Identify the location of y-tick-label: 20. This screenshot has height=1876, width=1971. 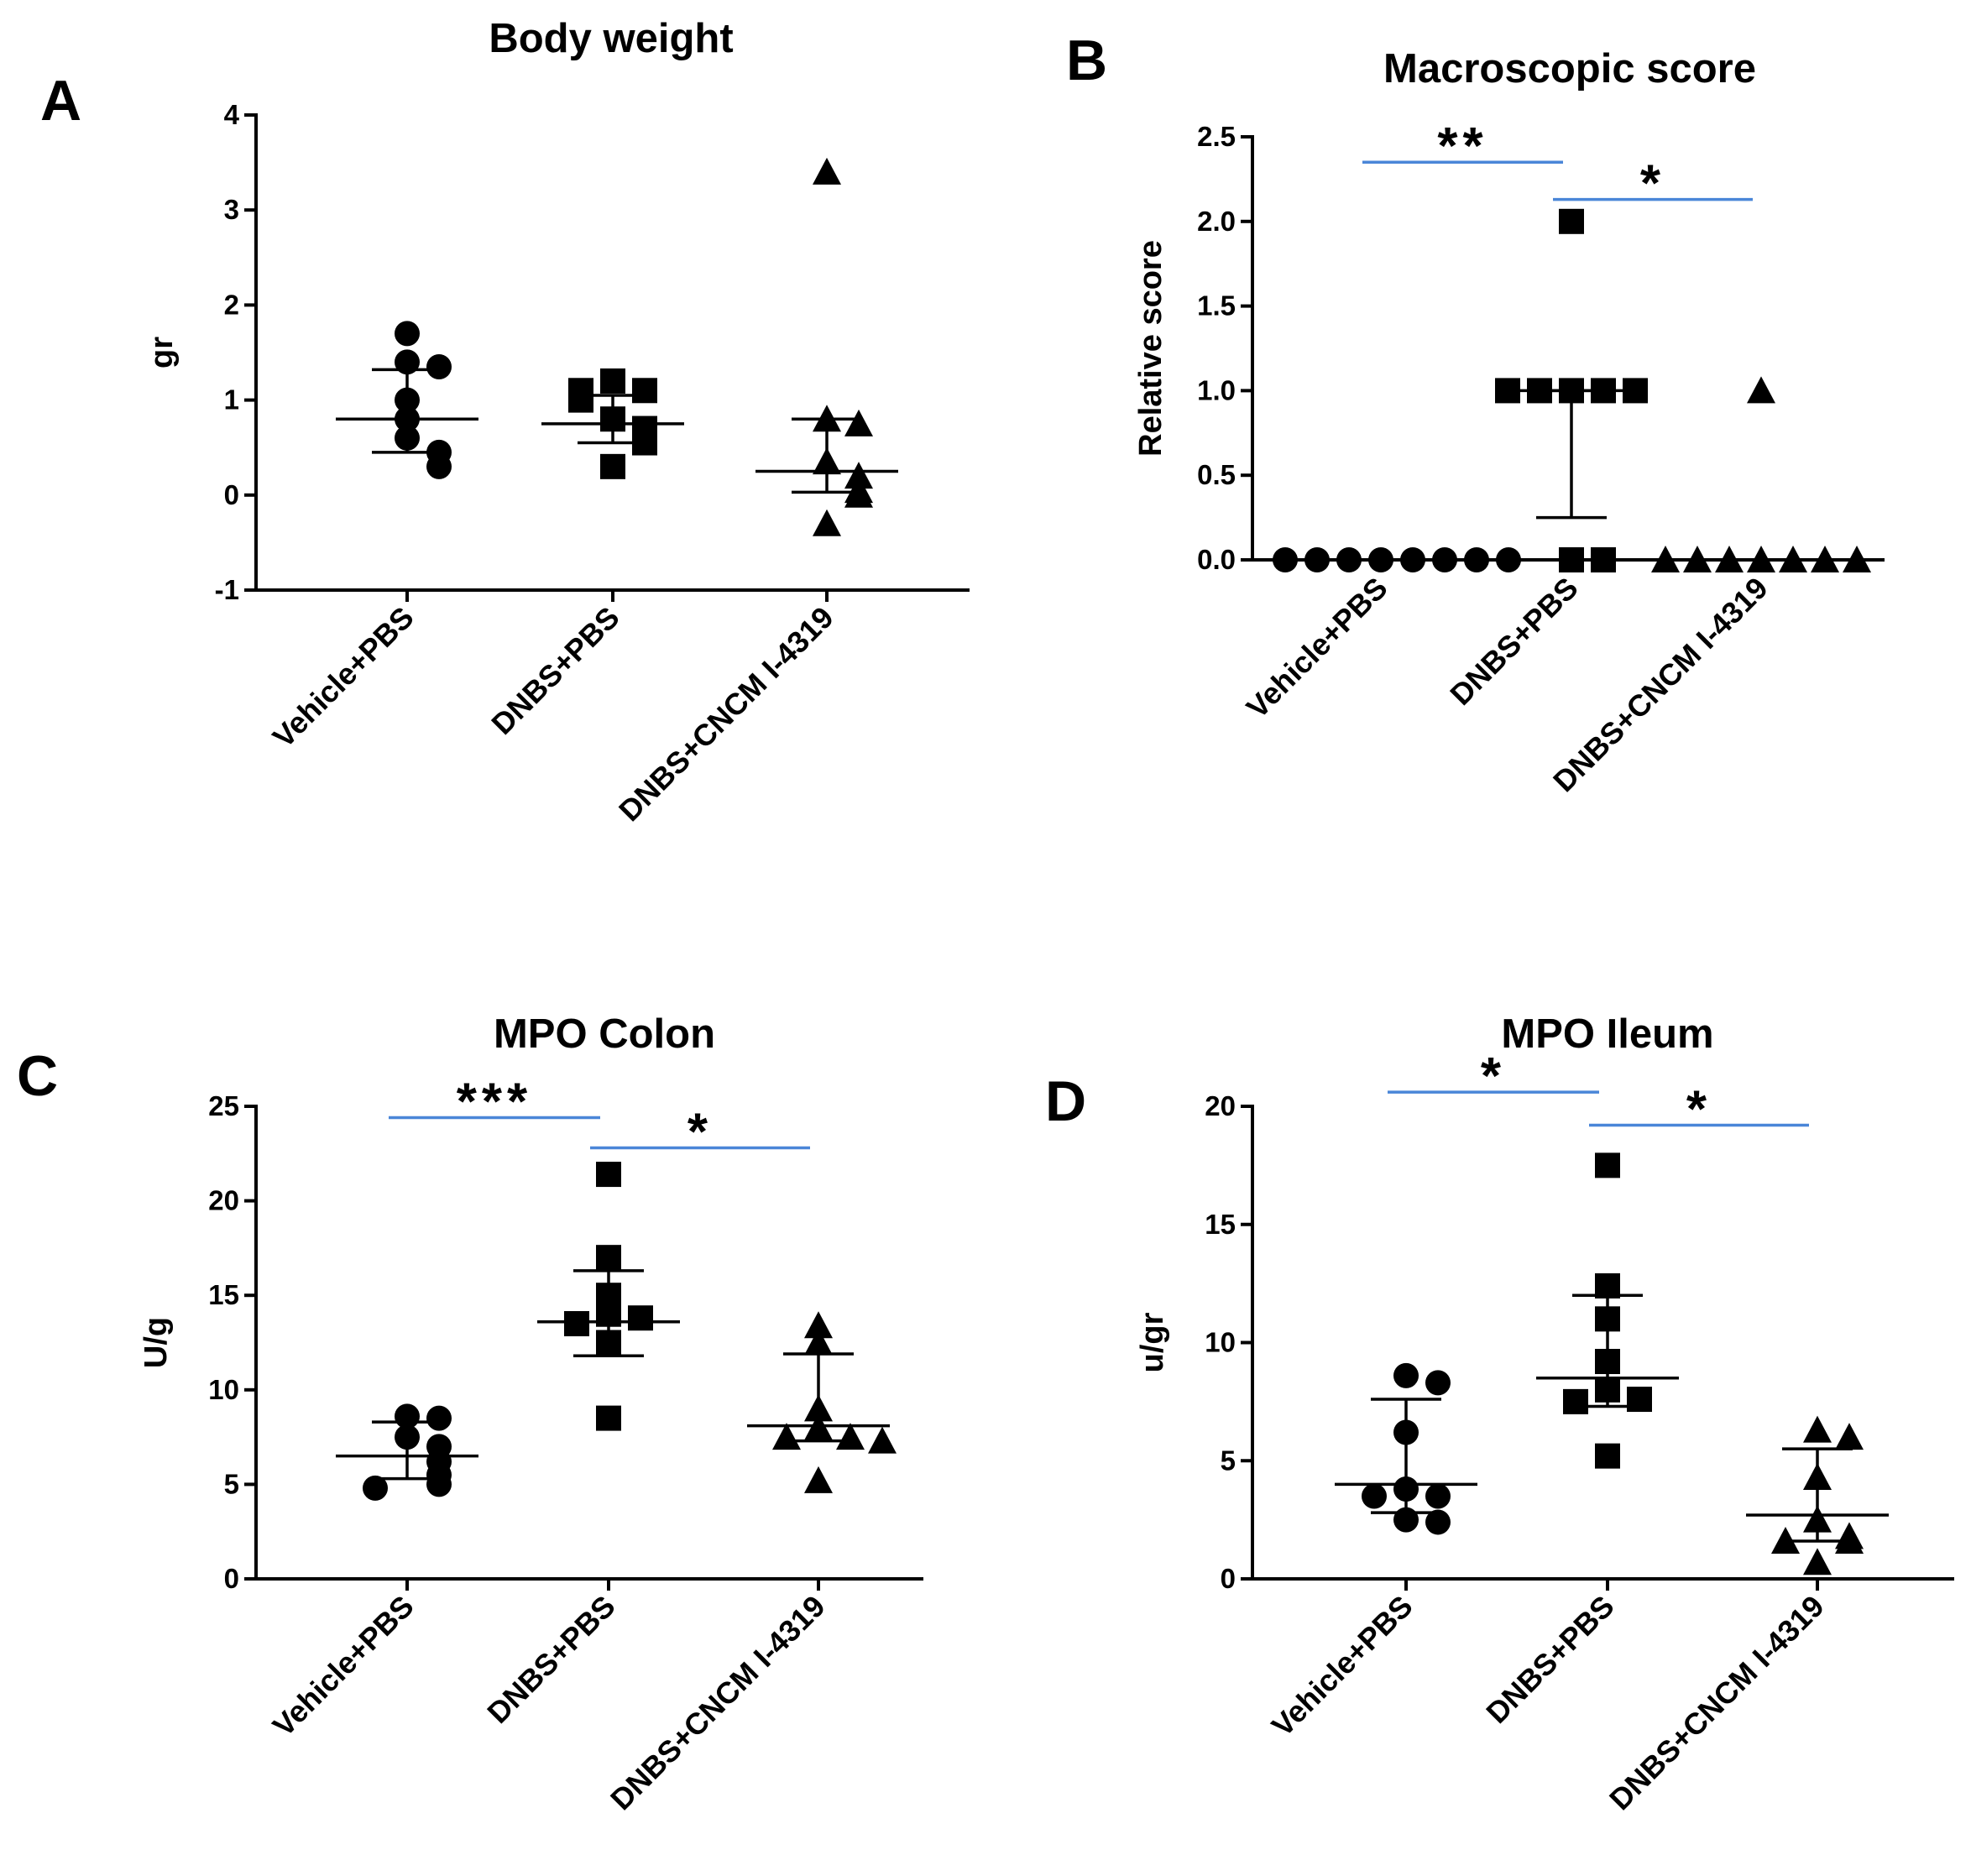
(1220, 1105).